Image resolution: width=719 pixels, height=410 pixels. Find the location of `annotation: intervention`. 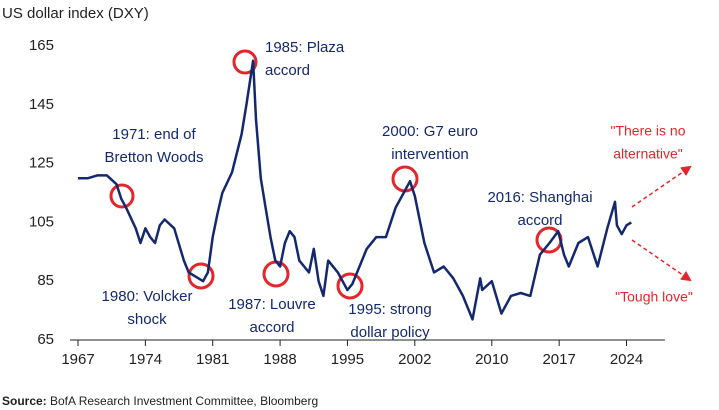

annotation: intervention is located at coordinates (430, 154).